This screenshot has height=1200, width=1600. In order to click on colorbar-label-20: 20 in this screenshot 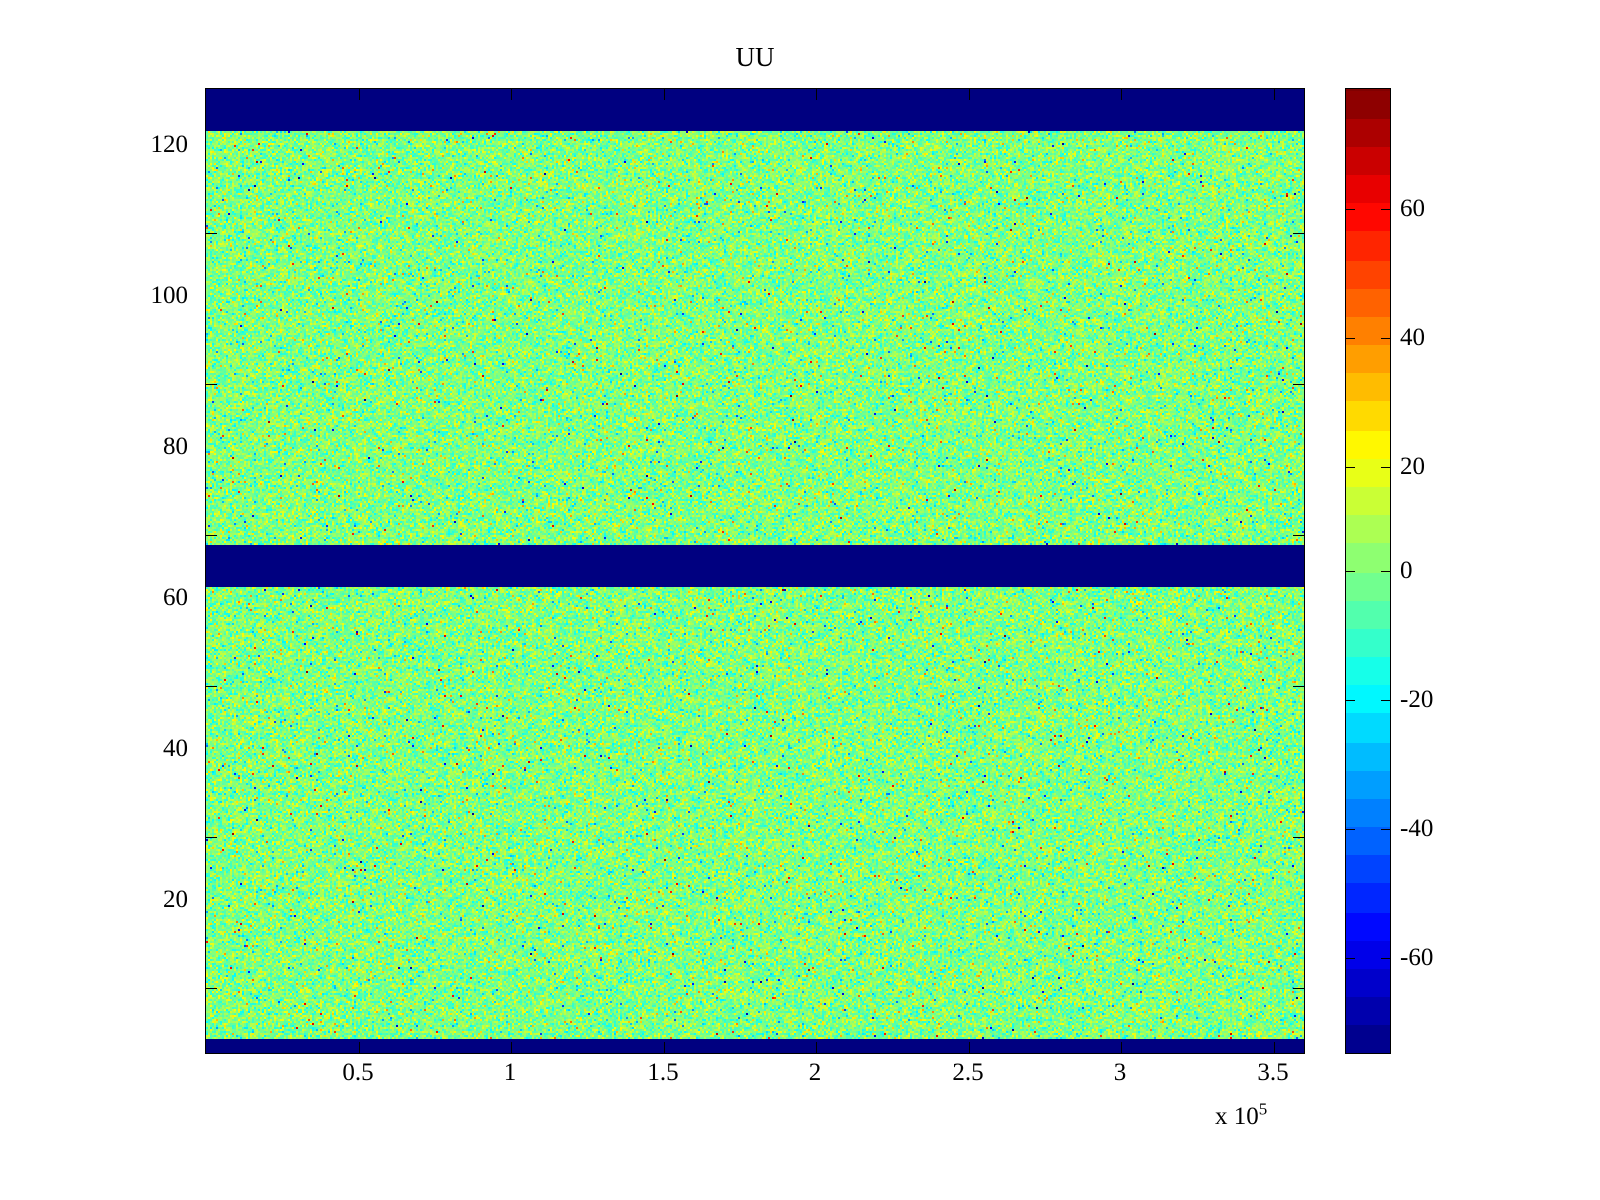, I will do `click(1412, 466)`.